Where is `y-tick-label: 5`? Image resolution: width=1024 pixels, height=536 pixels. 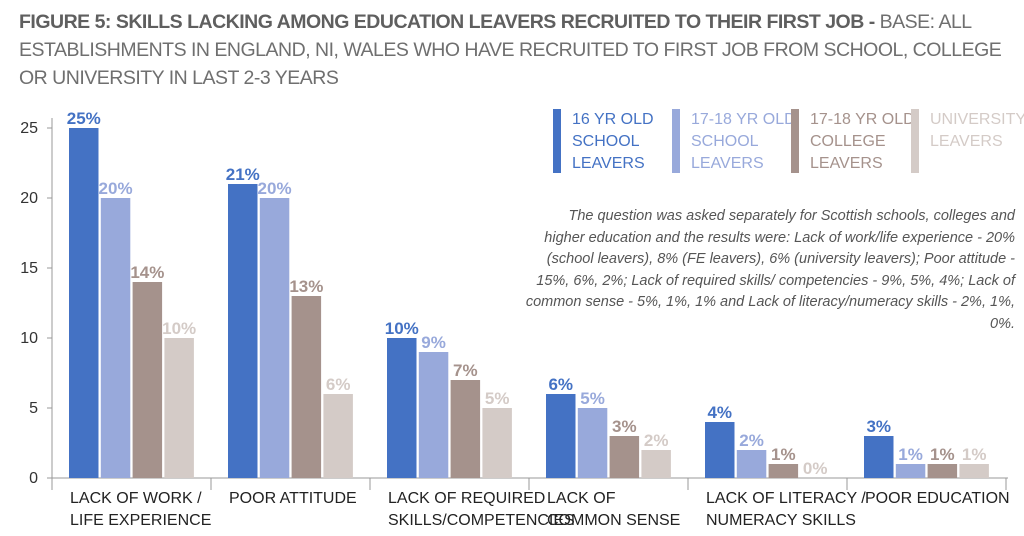 y-tick-label: 5 is located at coordinates (33, 408).